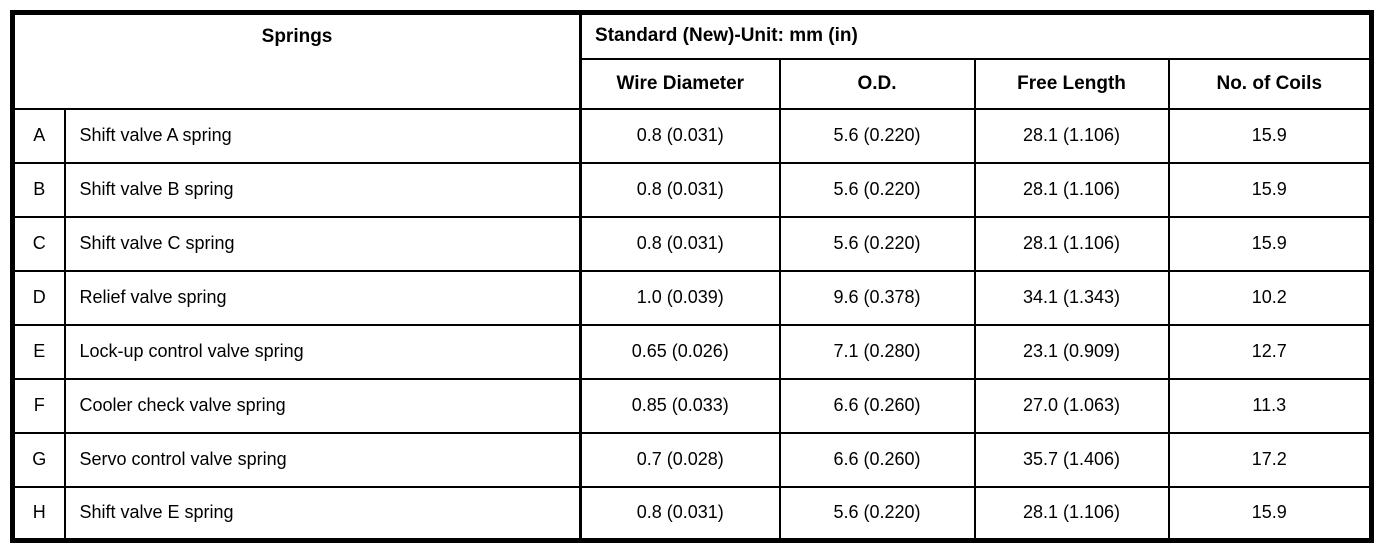 This screenshot has height=548, width=1392. Describe the element at coordinates (38, 513) in the screenshot. I see `row-letter: H` at that location.